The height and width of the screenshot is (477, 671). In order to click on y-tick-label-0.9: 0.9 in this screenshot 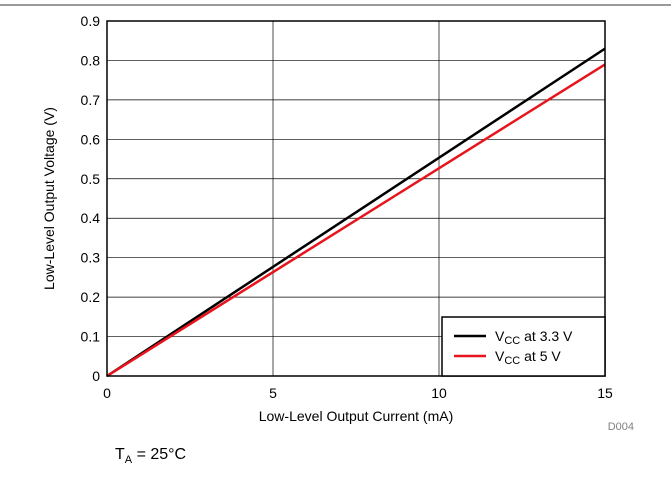, I will do `click(91, 21)`.